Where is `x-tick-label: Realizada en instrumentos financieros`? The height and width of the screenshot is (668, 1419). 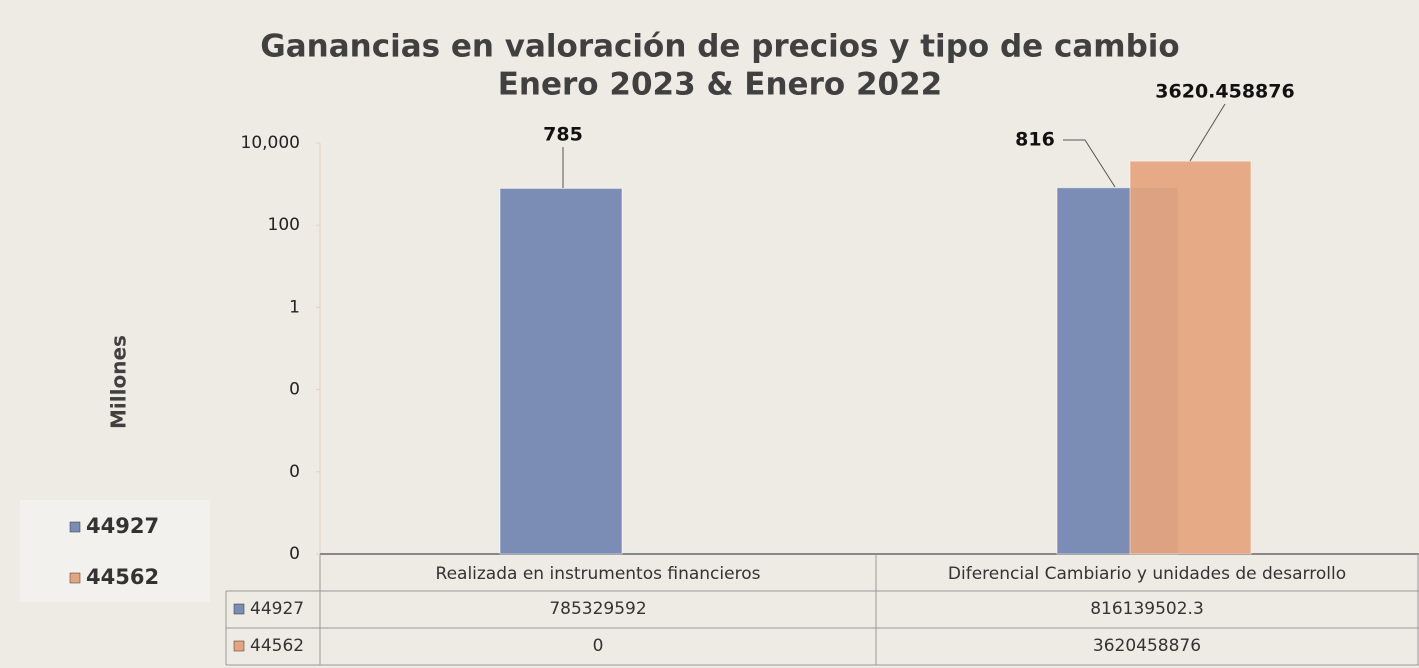
x-tick-label: Realizada en instrumentos financieros is located at coordinates (598, 574).